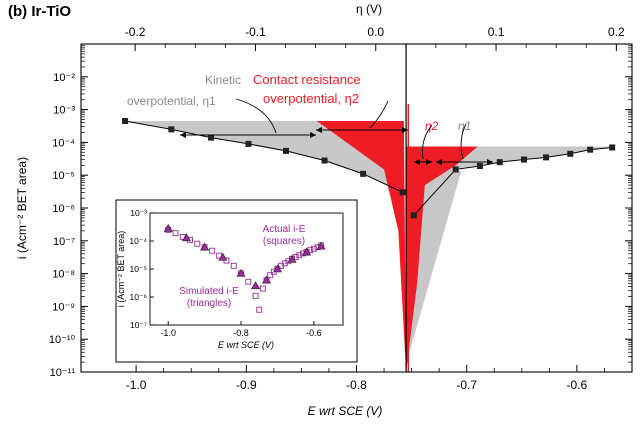 This screenshot has width=644, height=429. I want to click on leader-eta1, so click(463, 141).